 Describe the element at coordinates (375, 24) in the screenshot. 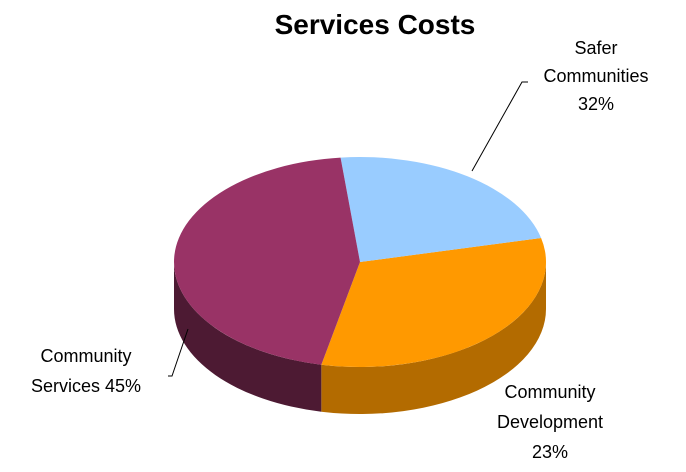

I see `chart-title: Services Costs` at that location.